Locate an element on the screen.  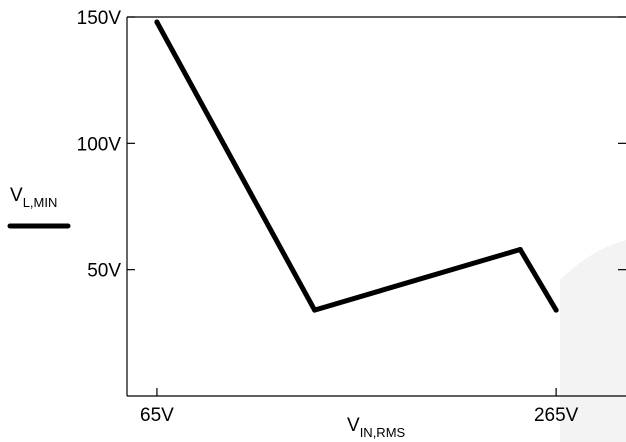
y-tick-label-0: 50V is located at coordinates (104, 271).